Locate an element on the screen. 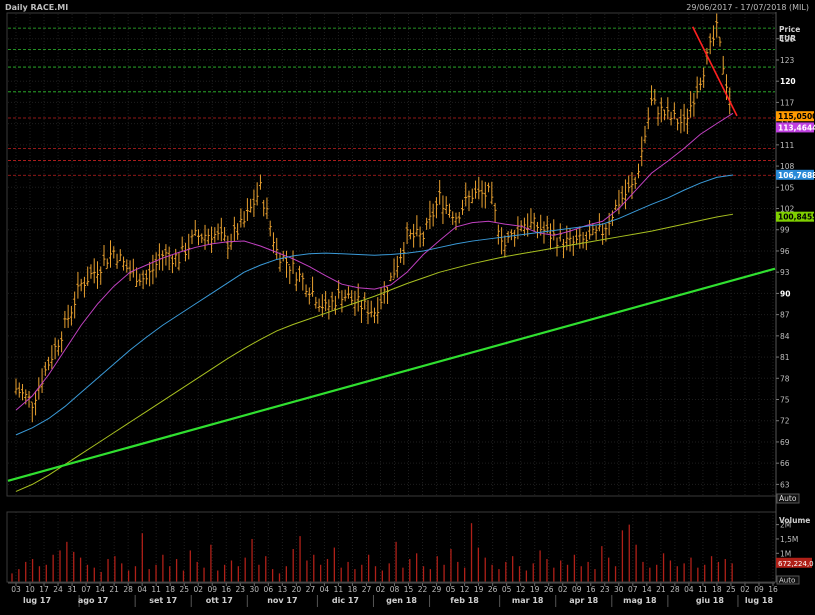 The image size is (815, 615). y-tick-label: 105 is located at coordinates (787, 187).